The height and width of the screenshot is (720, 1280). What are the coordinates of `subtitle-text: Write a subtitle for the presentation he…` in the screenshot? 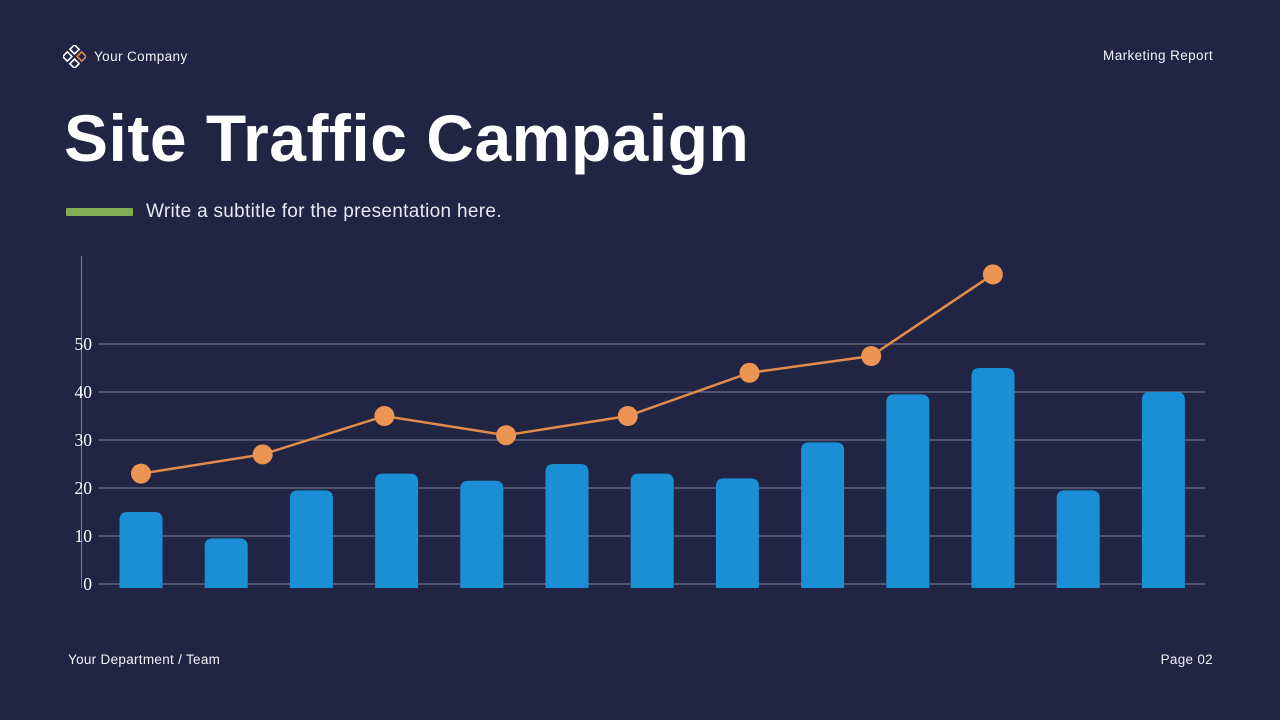 It's located at (324, 211).